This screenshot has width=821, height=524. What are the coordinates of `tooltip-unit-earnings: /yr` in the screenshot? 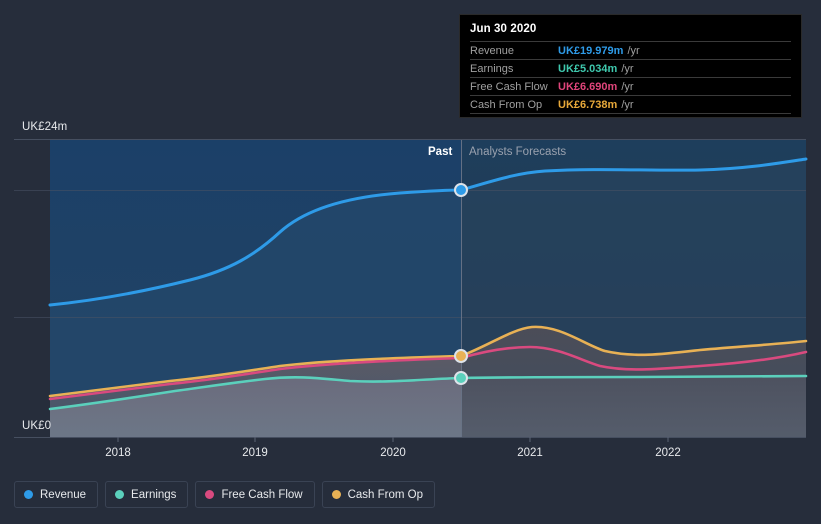 It's located at (627, 68).